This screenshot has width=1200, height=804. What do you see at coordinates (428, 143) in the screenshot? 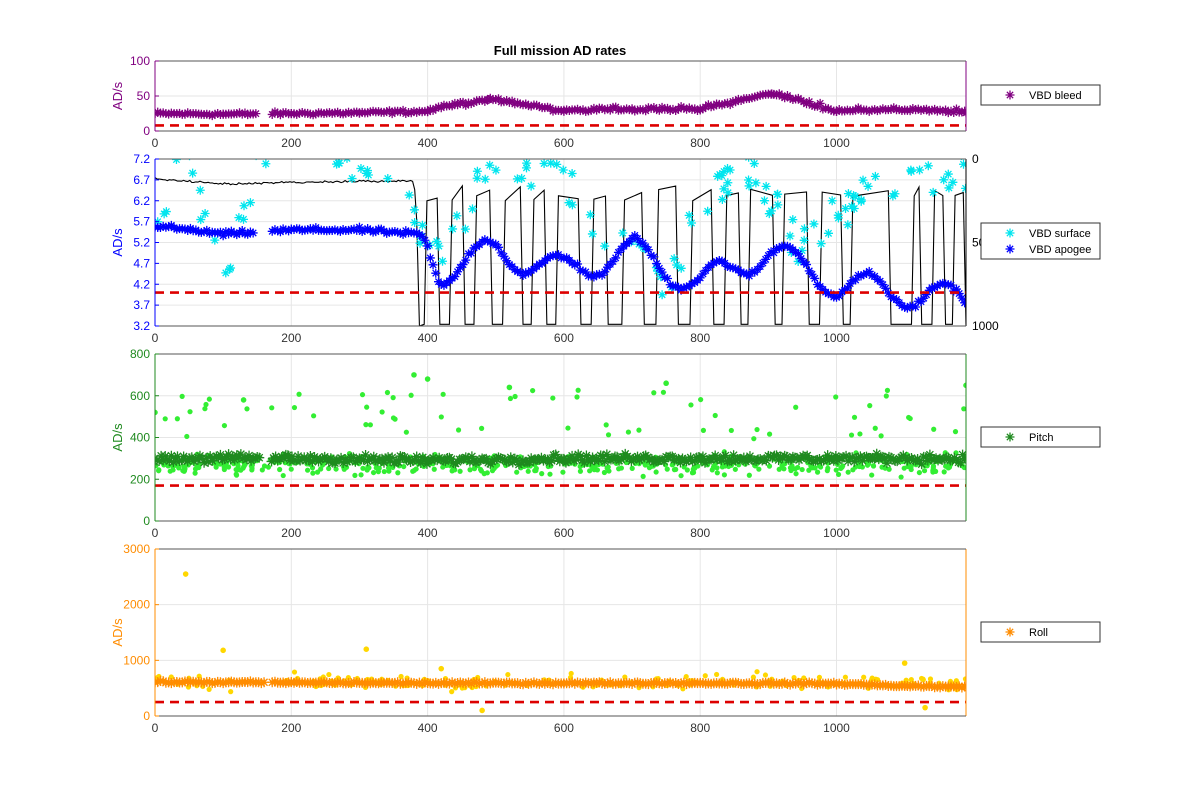
I see `x-tick-label: 400` at bounding box center [428, 143].